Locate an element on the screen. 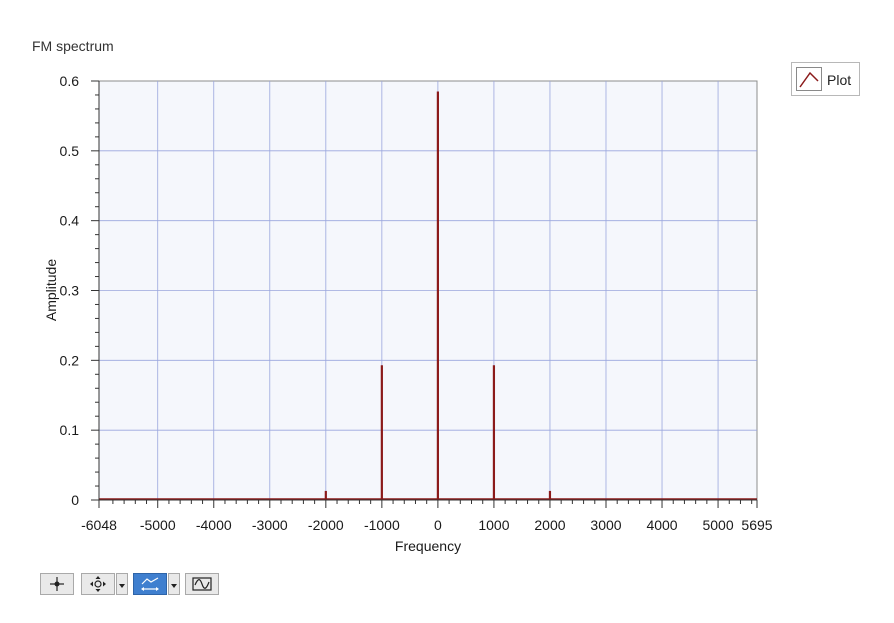 The image size is (894, 623). zoom-tool-button is located at coordinates (150, 584).